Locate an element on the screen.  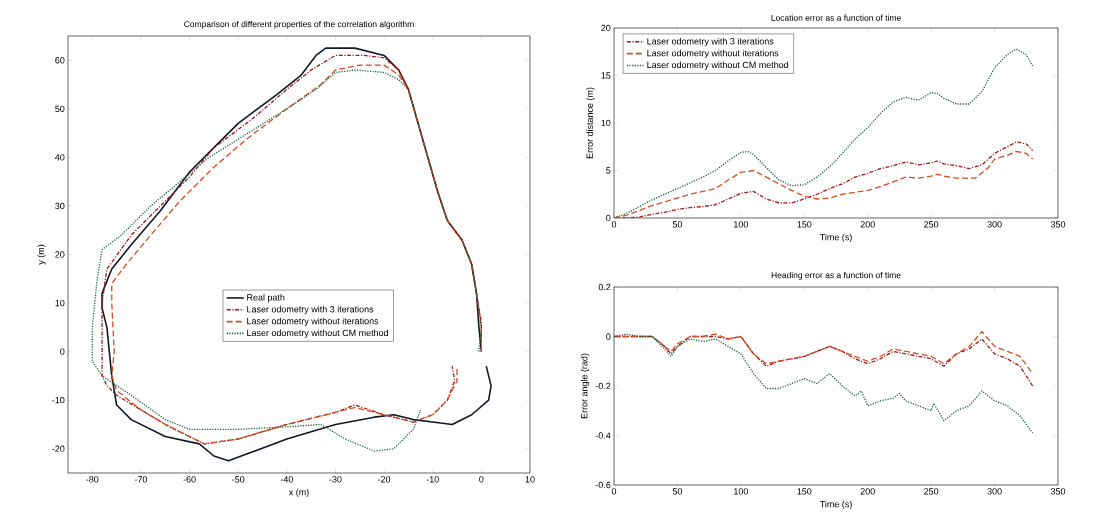
y-tick-label: -20 is located at coordinates (58, 448).